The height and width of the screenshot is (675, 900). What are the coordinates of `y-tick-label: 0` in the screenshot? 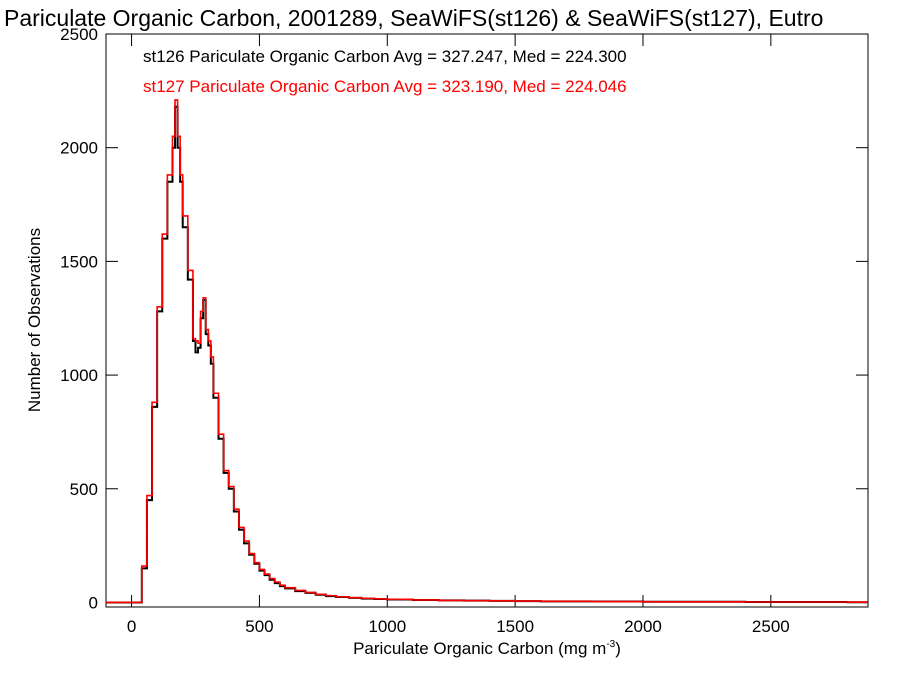 It's located at (93, 602).